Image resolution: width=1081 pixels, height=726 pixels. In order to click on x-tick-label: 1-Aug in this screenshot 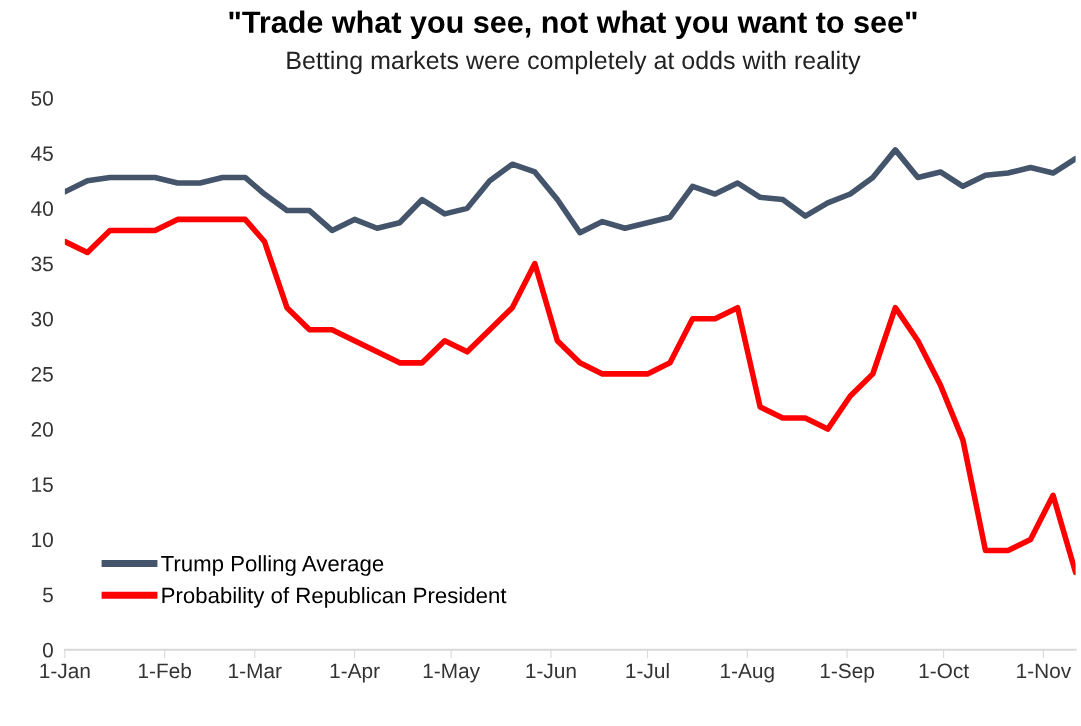, I will do `click(747, 673)`.